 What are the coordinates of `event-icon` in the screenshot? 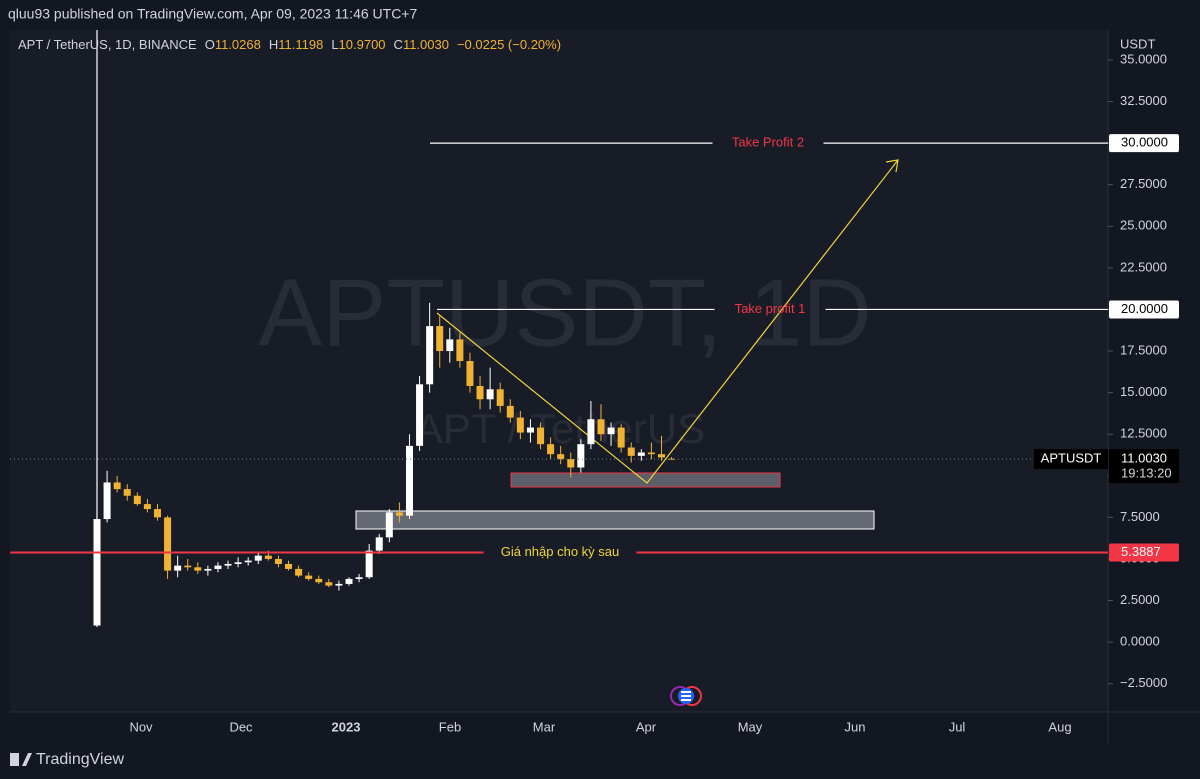 It's located at (686, 696).